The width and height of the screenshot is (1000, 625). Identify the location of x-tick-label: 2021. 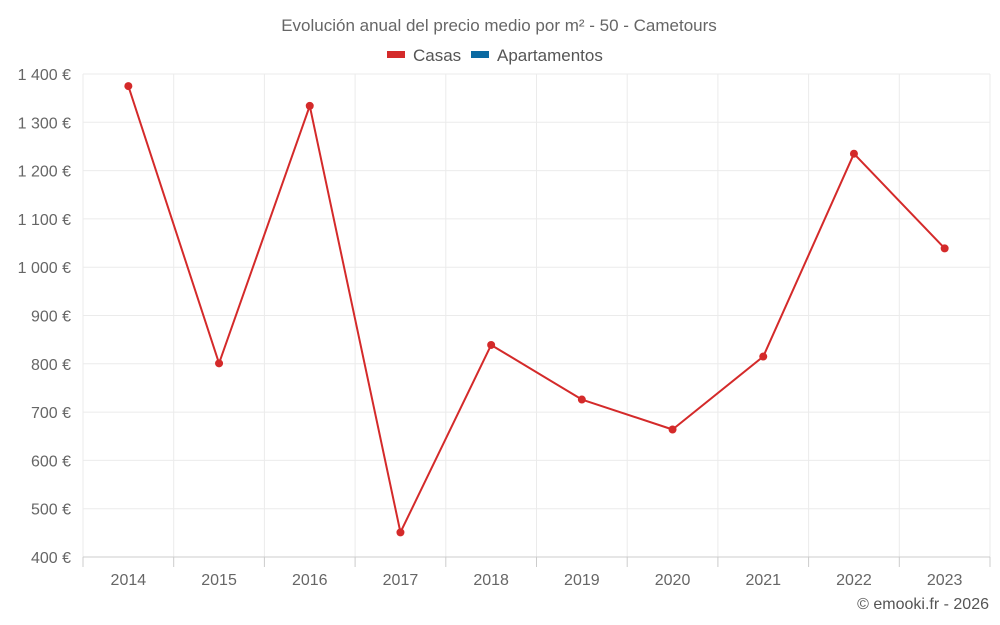
(763, 580).